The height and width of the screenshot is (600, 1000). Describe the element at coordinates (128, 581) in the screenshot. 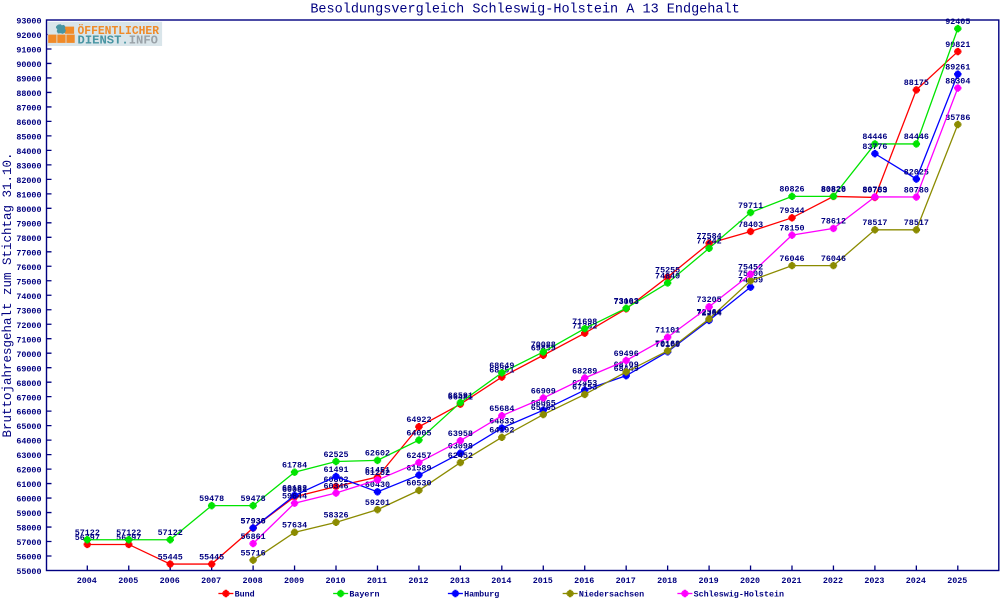

I see `svg-text: 2005` at that location.